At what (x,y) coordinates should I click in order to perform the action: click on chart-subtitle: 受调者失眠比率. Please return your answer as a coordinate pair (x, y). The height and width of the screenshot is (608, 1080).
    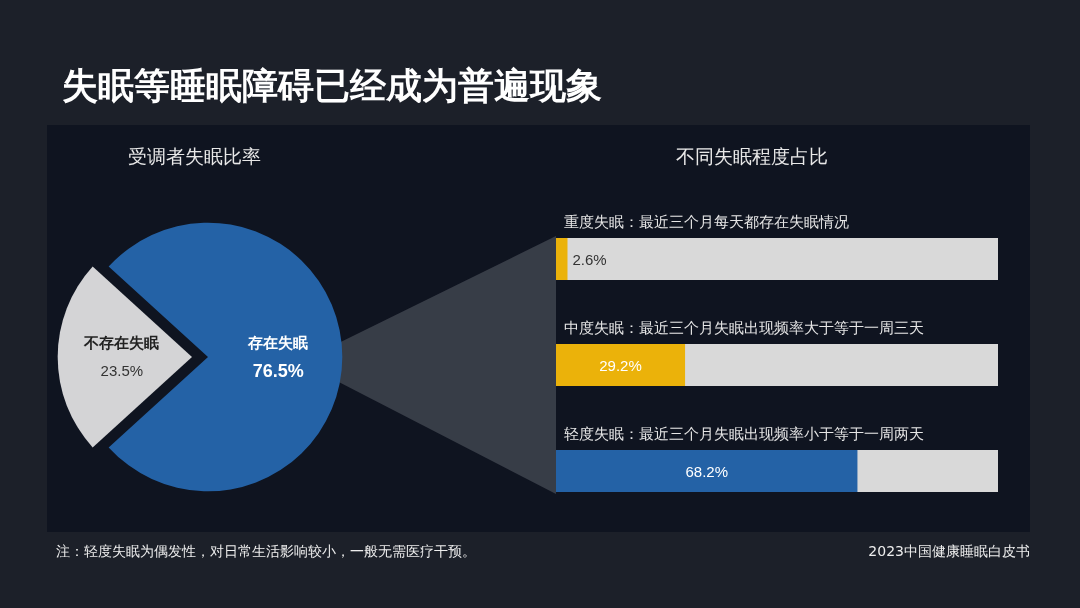
    Looking at the image, I should click on (194, 156).